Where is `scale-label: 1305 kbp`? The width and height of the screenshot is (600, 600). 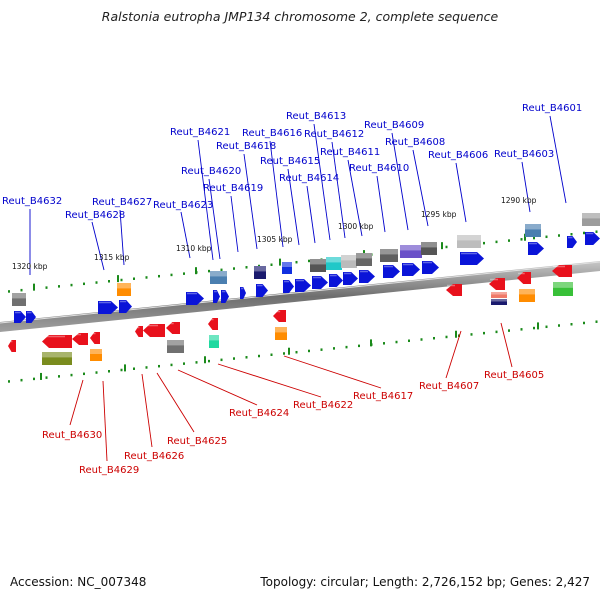 scale-label: 1305 kbp is located at coordinates (275, 239).